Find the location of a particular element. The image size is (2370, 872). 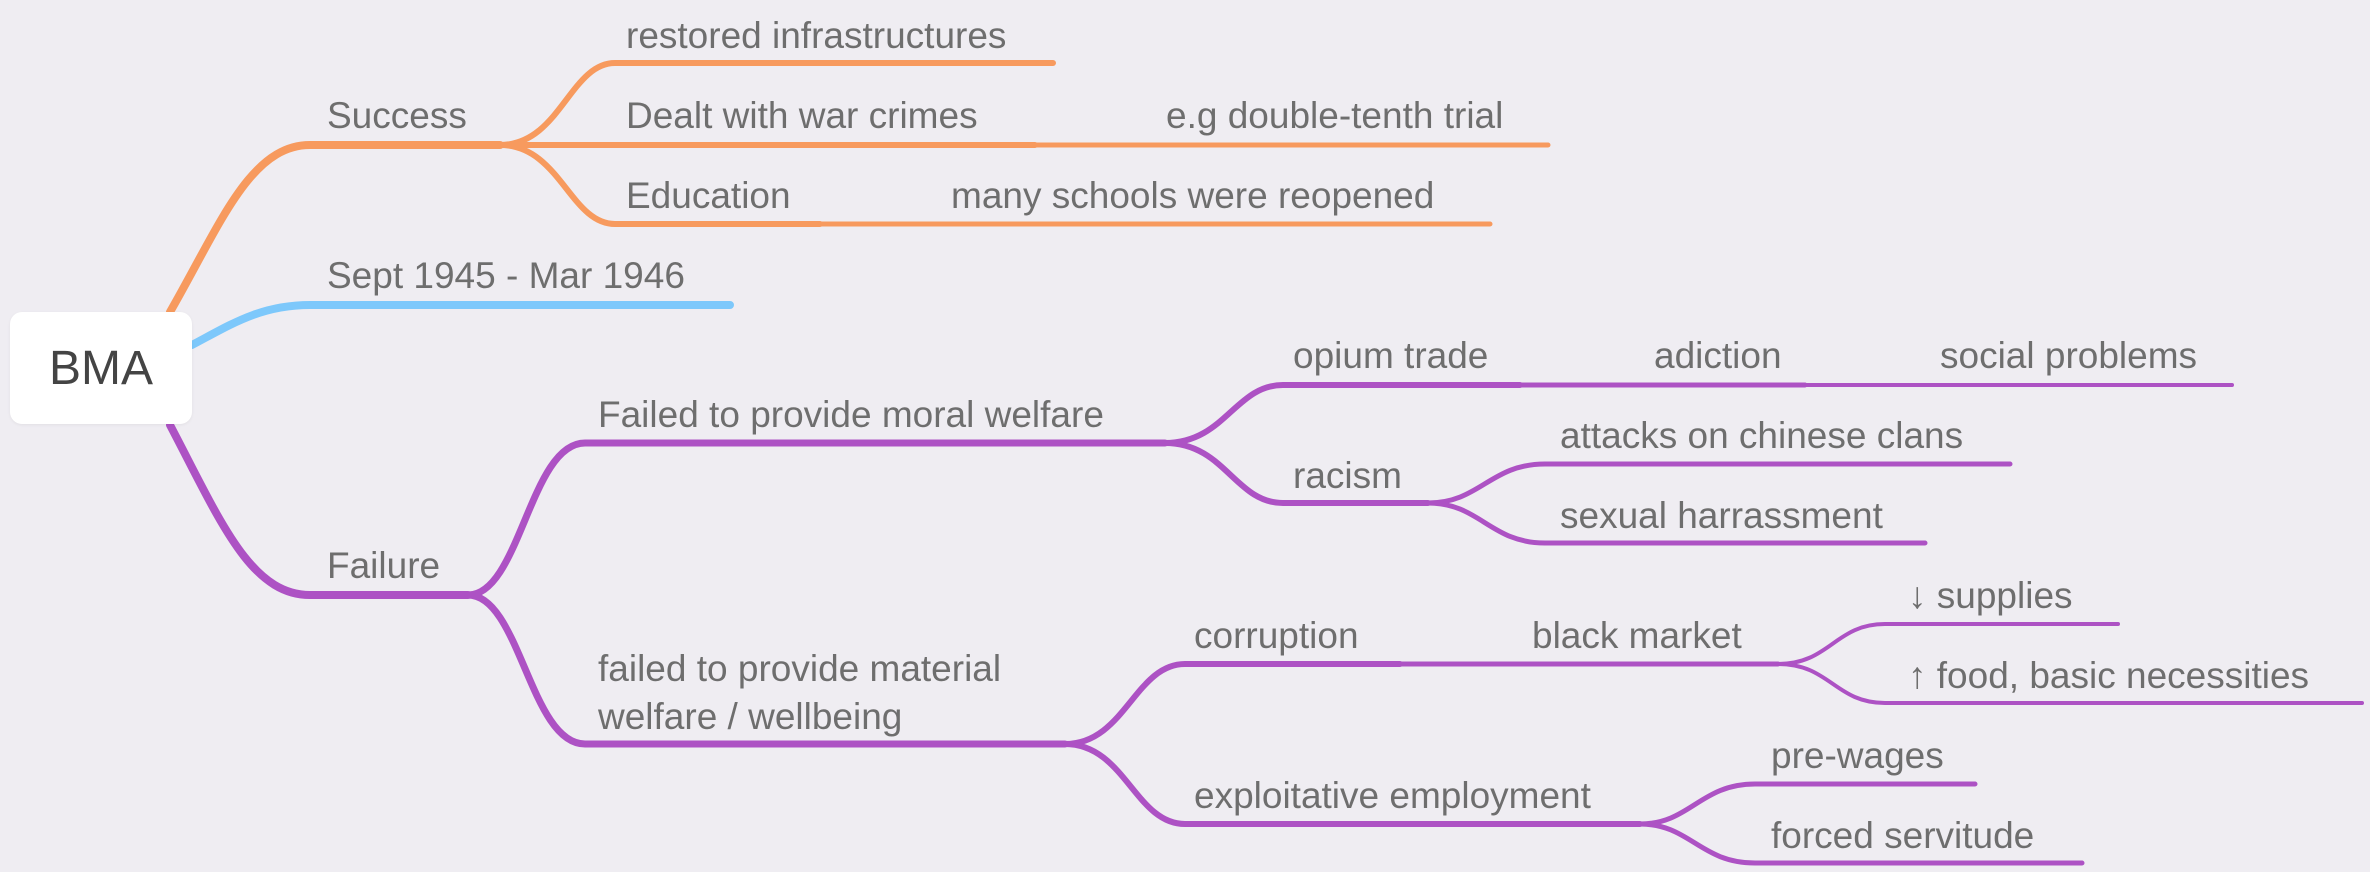

root-label: BMA is located at coordinates (100, 368).